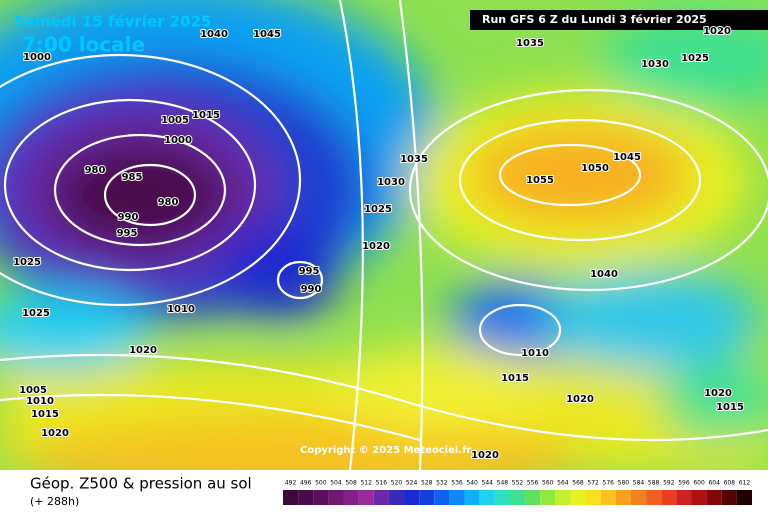 Image resolution: width=768 pixels, height=516 pixels. I want to click on legend-label: 584, so click(639, 483).